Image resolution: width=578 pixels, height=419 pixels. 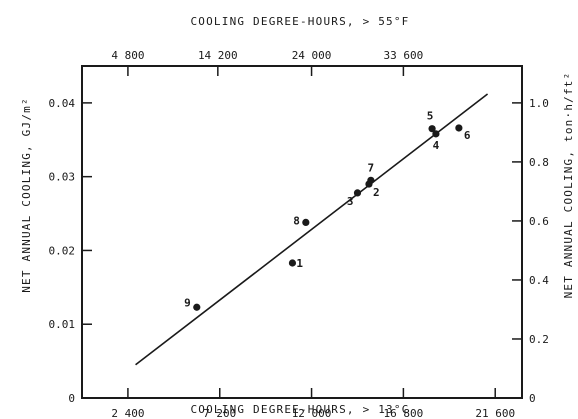 I want to click on right-axis-title: NET ANNUAL COOLING, ton·h/ft², so click(x=568, y=185).